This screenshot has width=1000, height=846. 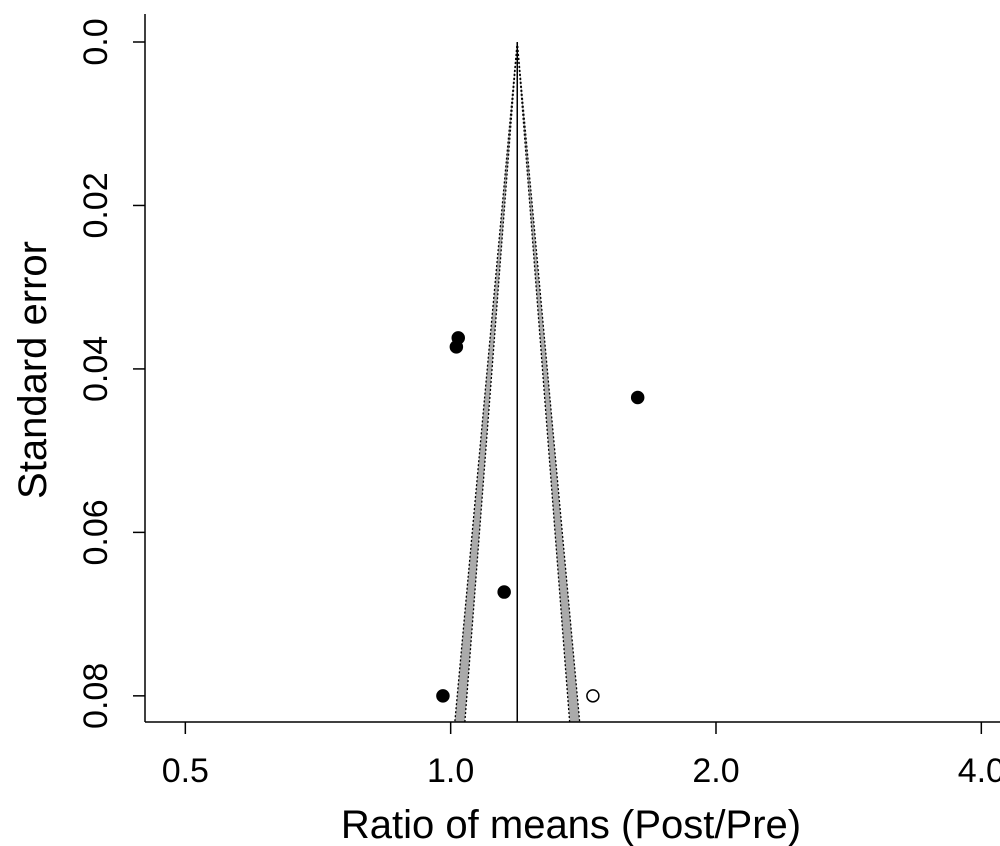 I want to click on funnel-edge-outer-right, so click(x=548, y=382).